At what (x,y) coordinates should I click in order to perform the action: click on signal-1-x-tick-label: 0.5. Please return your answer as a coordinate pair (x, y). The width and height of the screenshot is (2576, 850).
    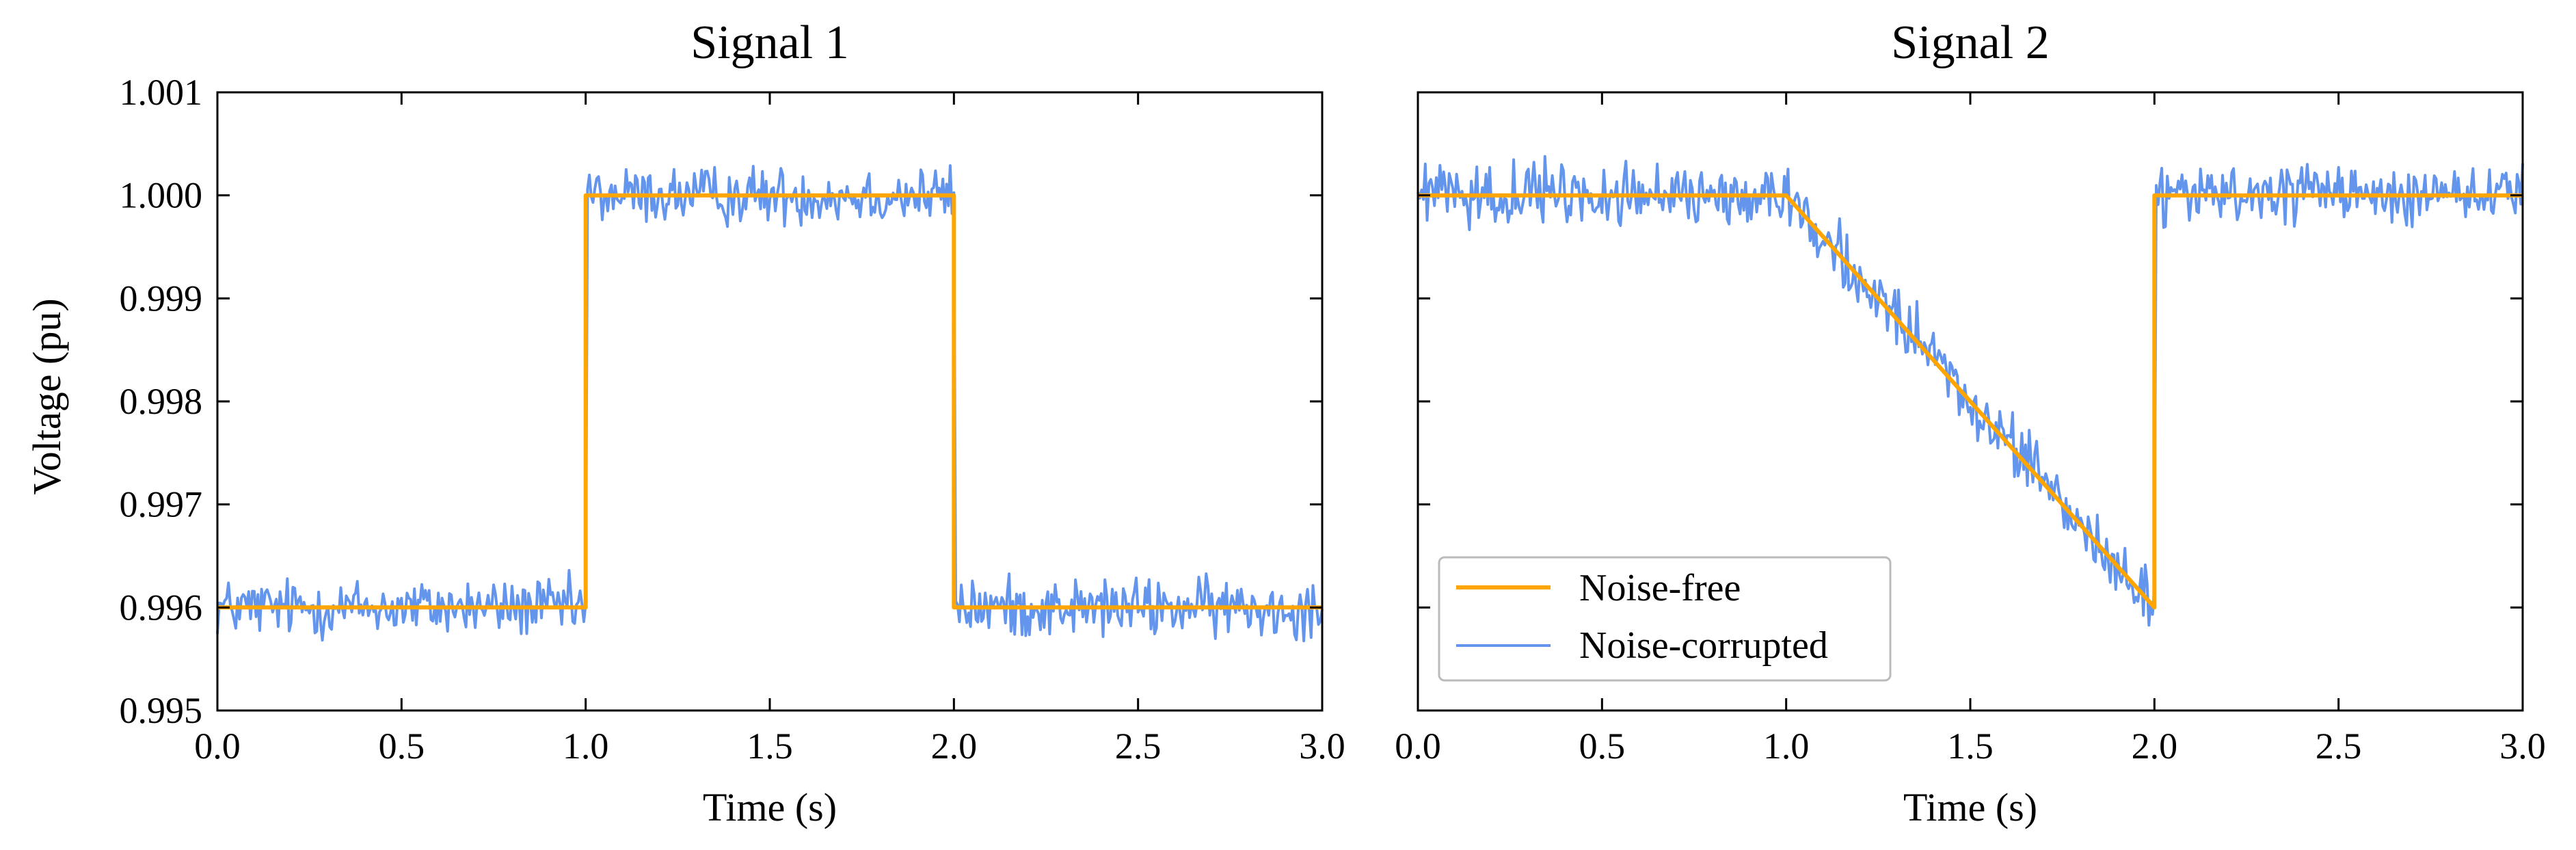
    Looking at the image, I should click on (402, 746).